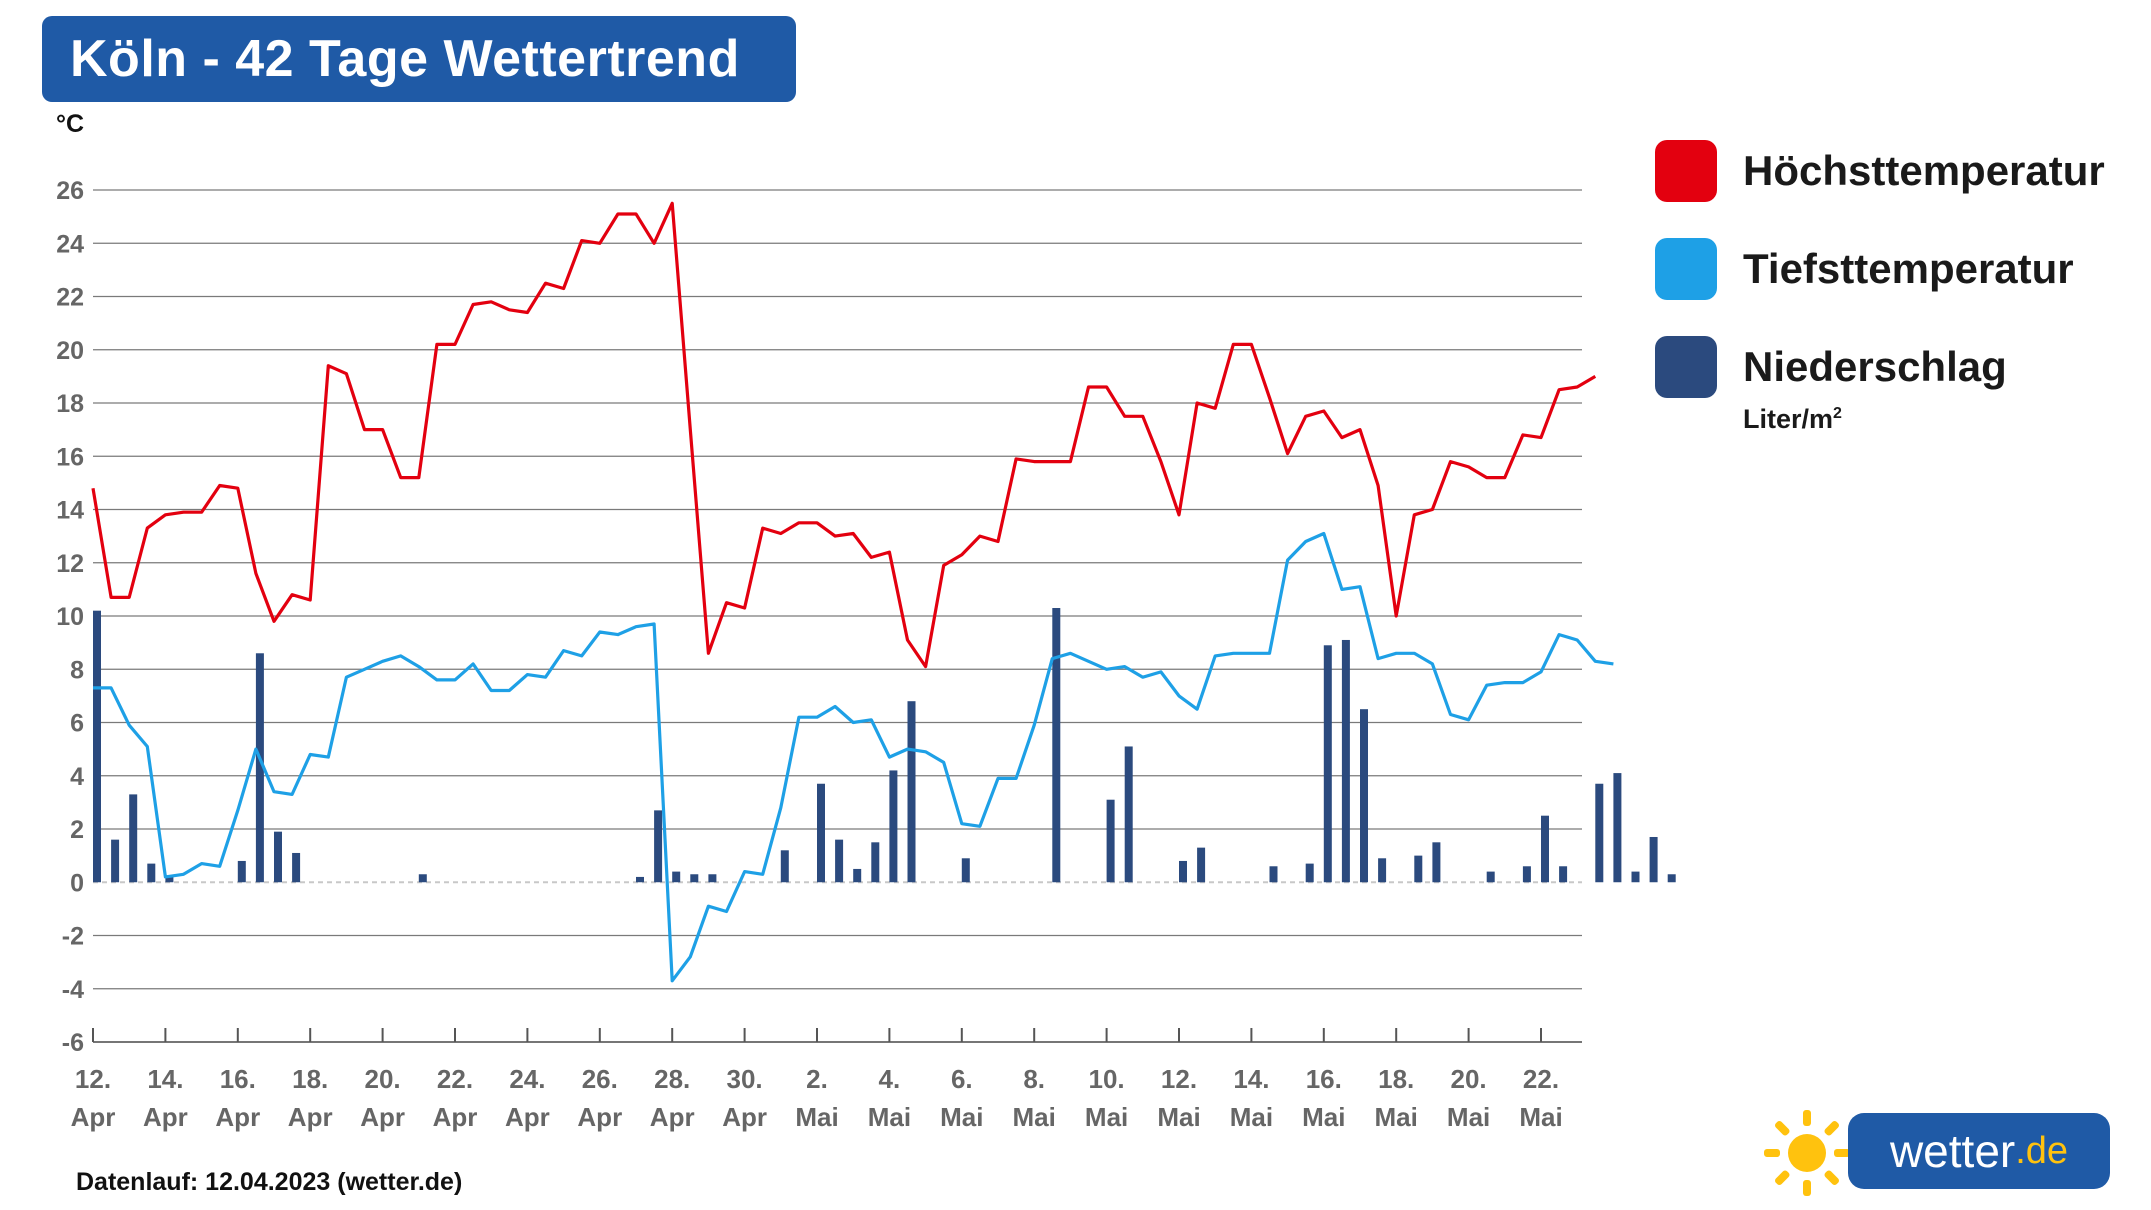 The width and height of the screenshot is (2151, 1210). Describe the element at coordinates (77, 830) in the screenshot. I see `y-tick-label: 2` at that location.